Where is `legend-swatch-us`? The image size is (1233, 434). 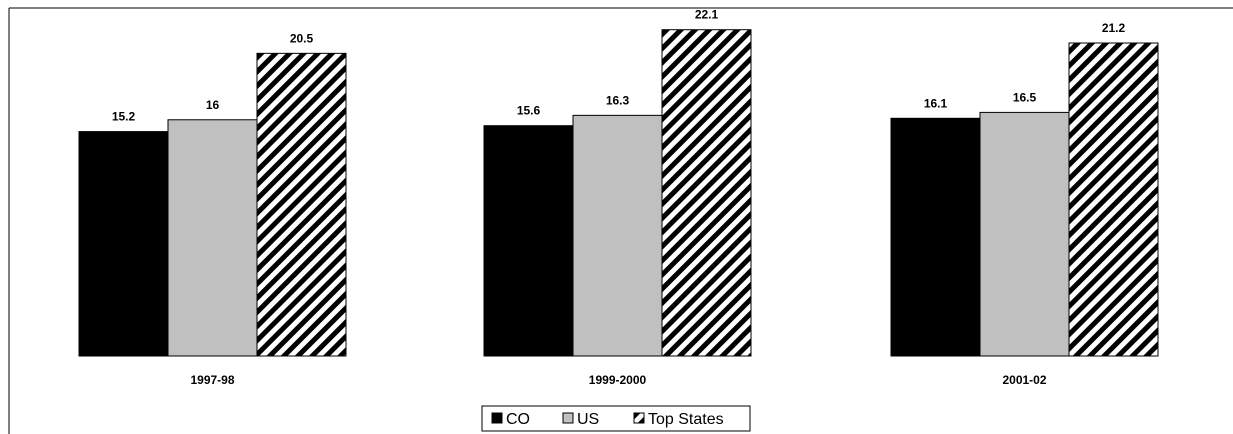
legend-swatch-us is located at coordinates (568, 418).